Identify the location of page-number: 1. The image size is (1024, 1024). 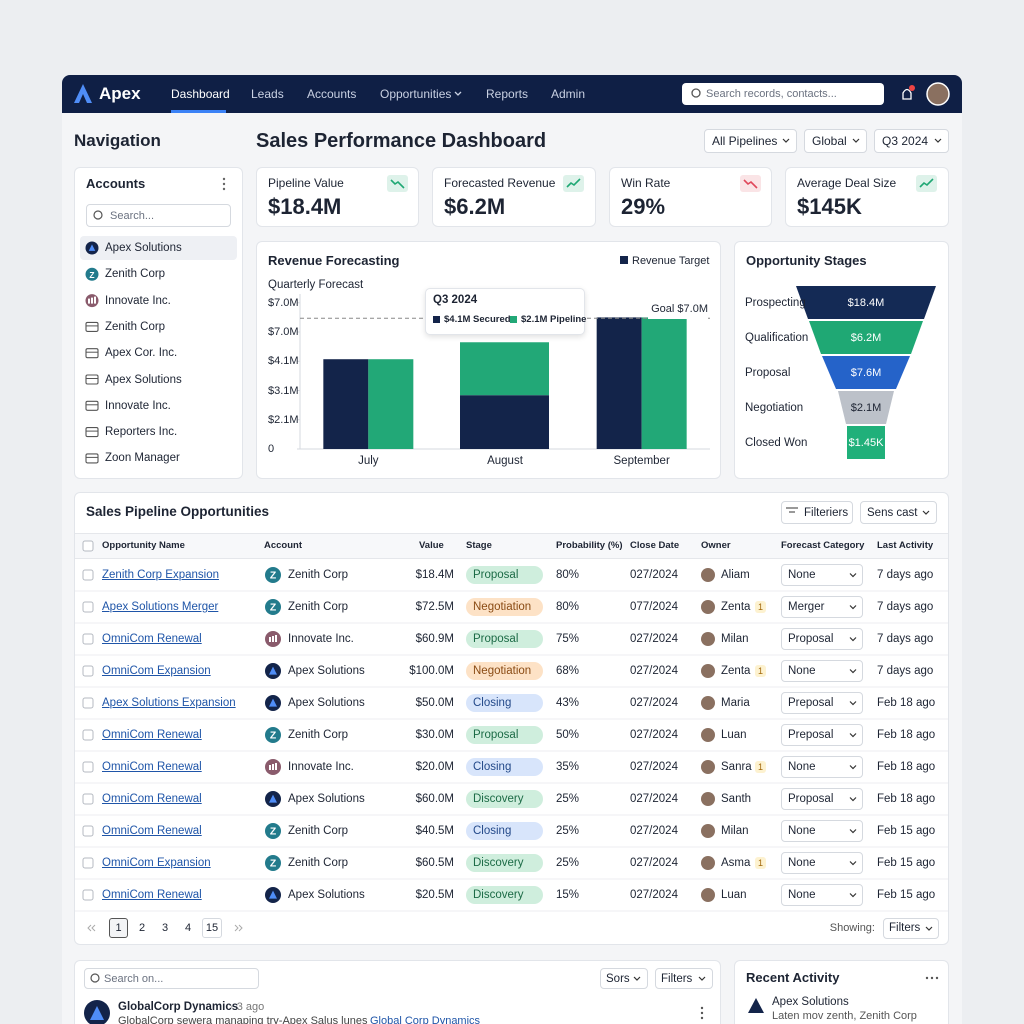
(118, 928).